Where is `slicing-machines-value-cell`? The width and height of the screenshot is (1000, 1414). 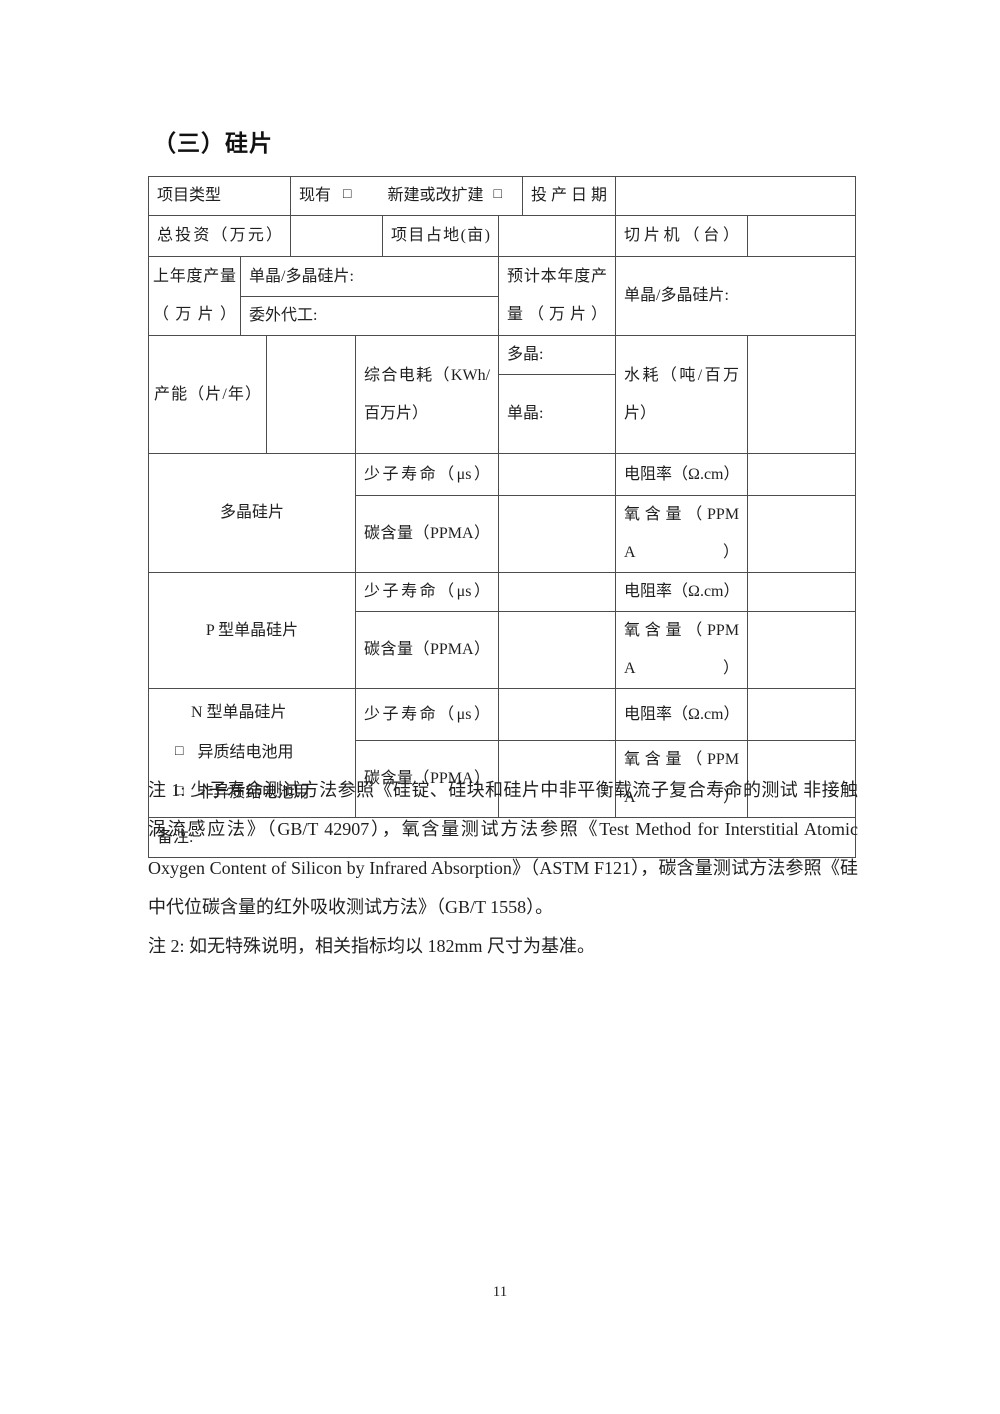 slicing-machines-value-cell is located at coordinates (802, 236).